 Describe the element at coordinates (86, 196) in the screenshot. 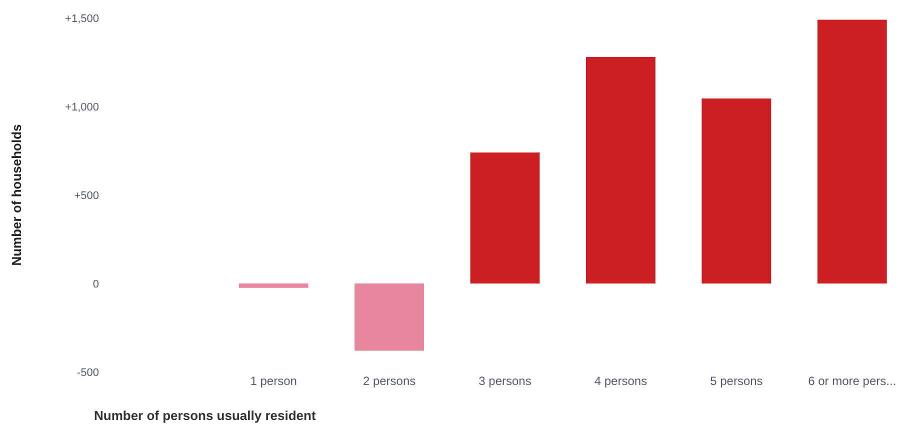

I see `y-tick-label: +500` at that location.